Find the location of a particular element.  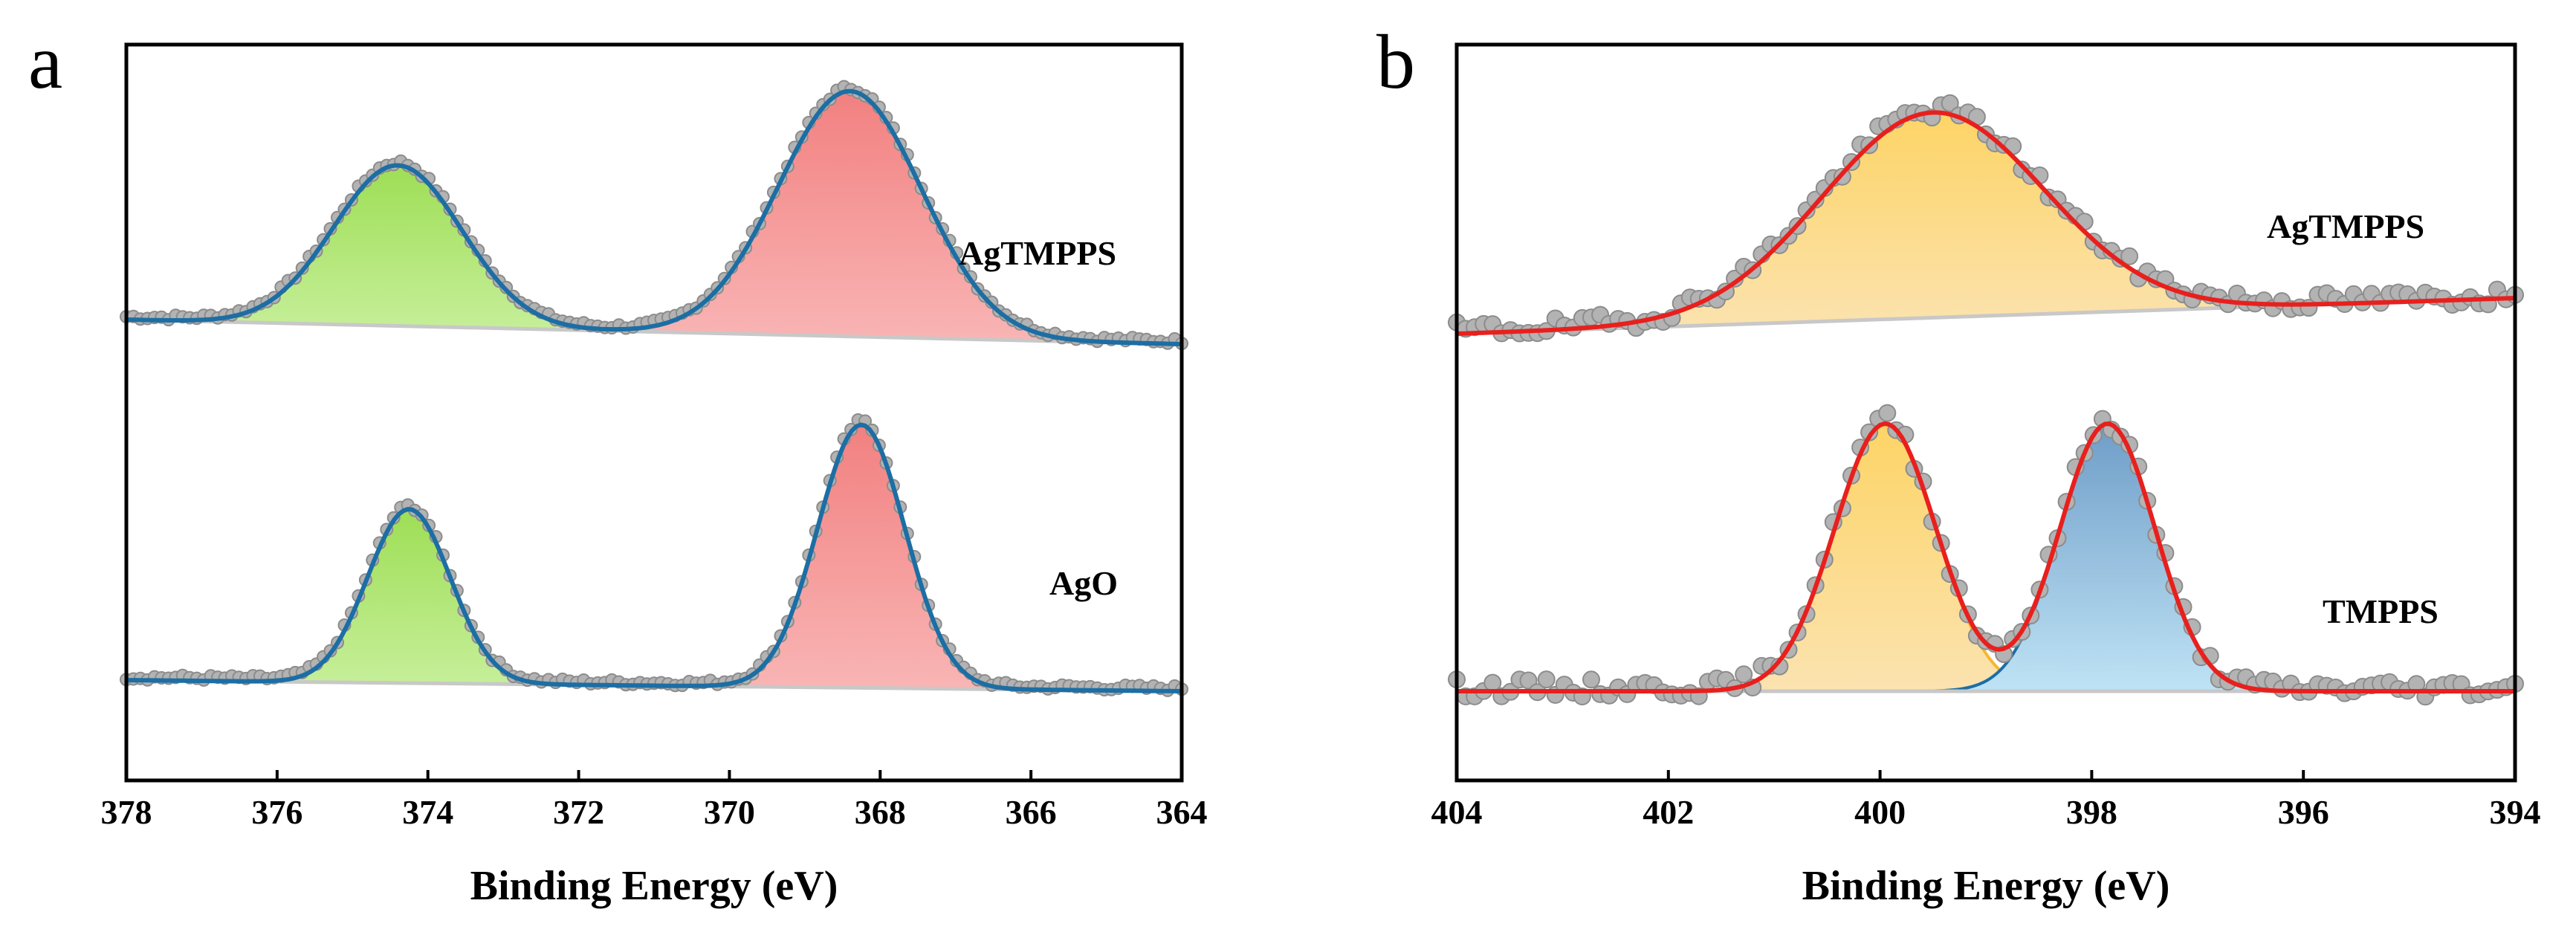

panel-a-series-label-agtmpps: AgTMPPS is located at coordinates (1037, 253).